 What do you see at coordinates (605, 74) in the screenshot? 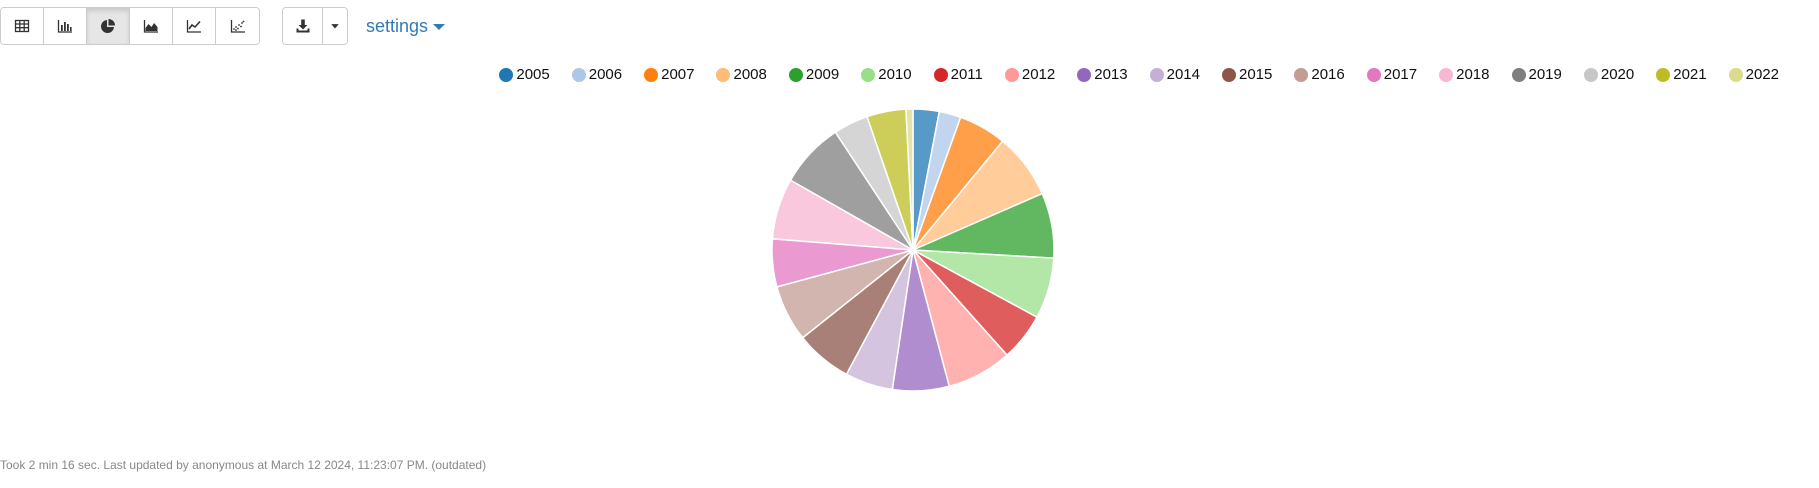
I see `legend-label: 2006` at bounding box center [605, 74].